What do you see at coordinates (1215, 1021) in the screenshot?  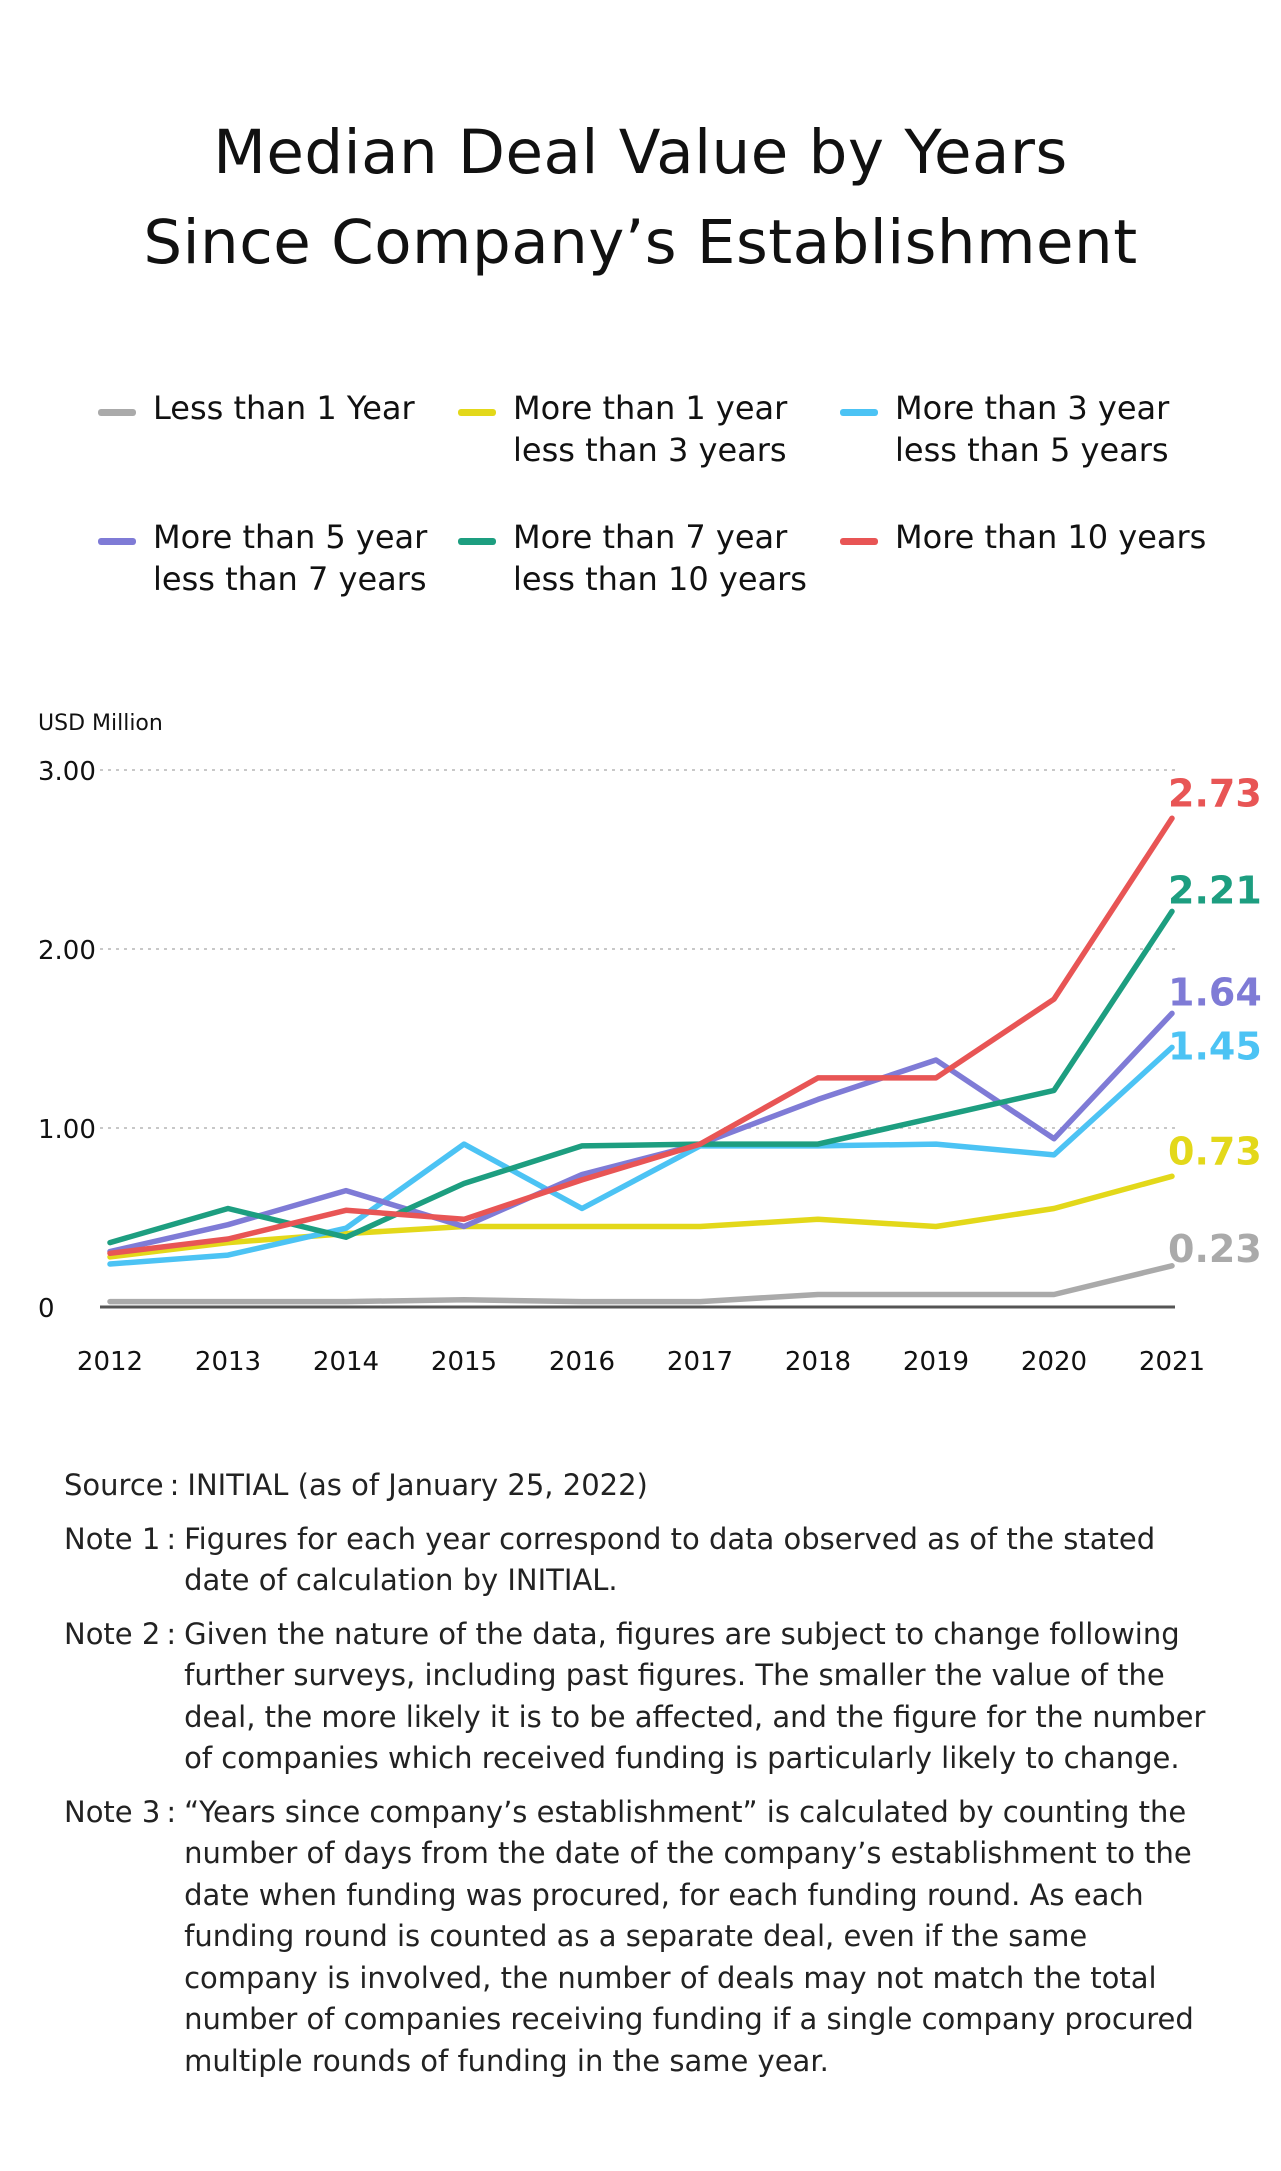 I see `data-labels: 0.23 0.73 1.45 1.64 2.21 2.73` at bounding box center [1215, 1021].